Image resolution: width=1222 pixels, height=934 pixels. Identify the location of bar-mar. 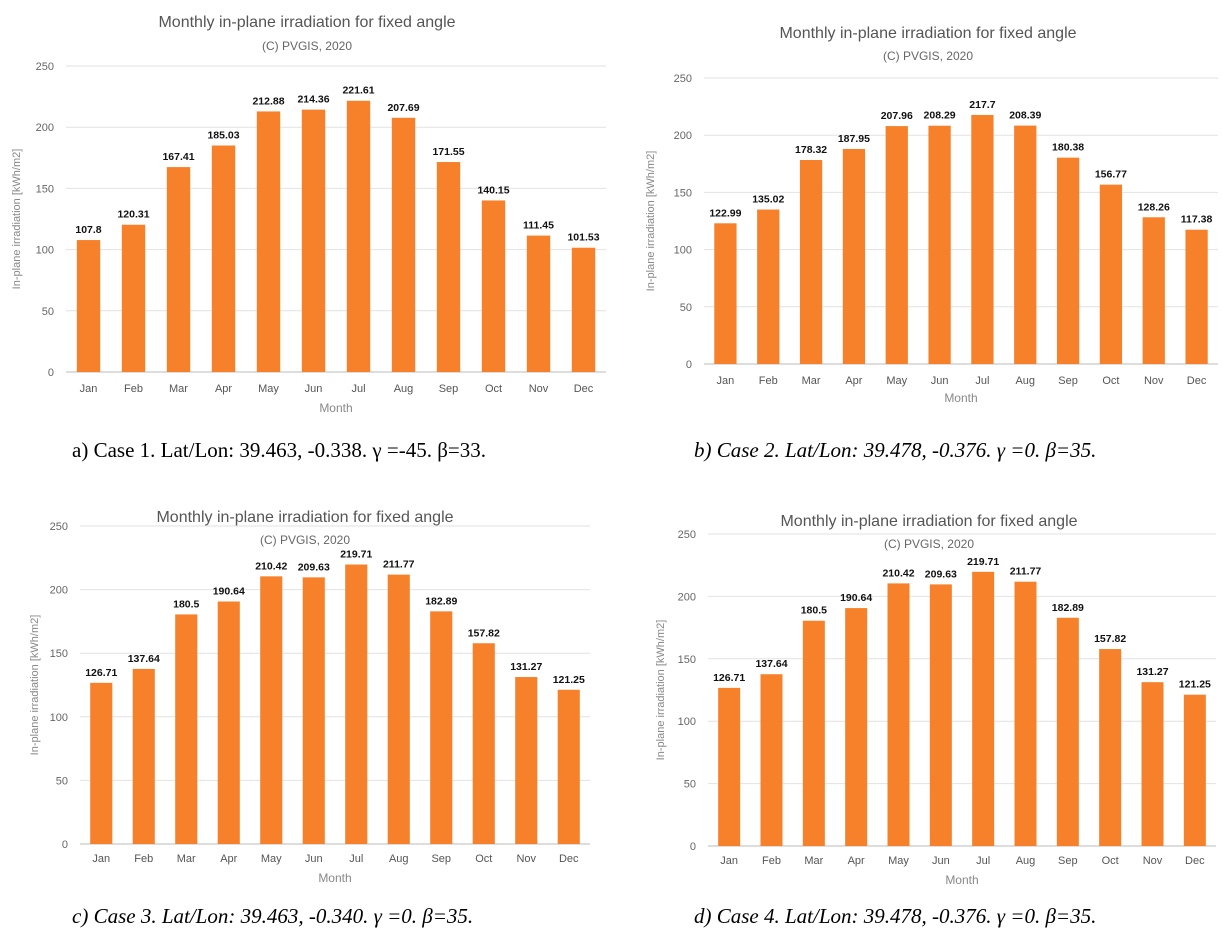
(178, 269).